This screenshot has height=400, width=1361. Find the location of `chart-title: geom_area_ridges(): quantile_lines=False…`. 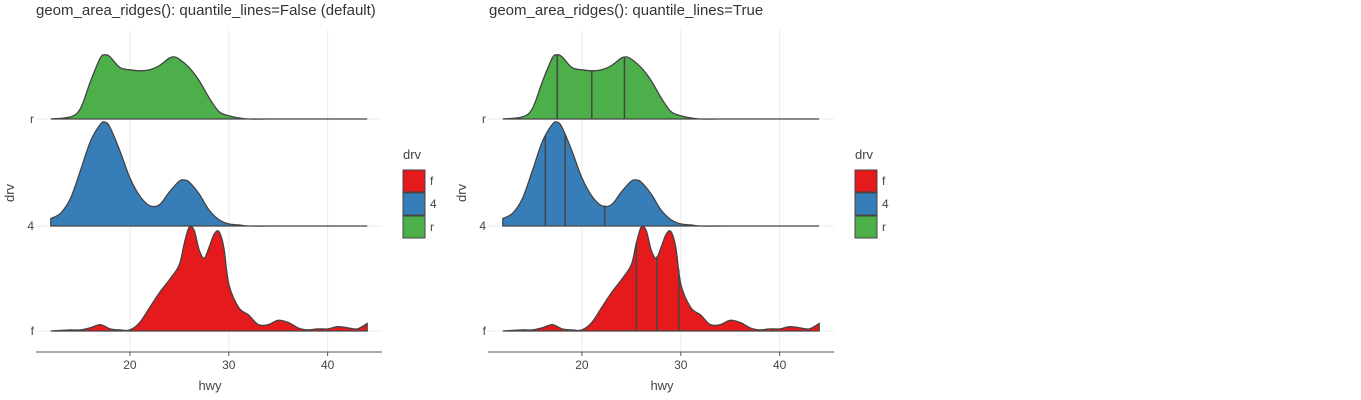

chart-title: geom_area_ridges(): quantile_lines=False… is located at coordinates (206, 10).